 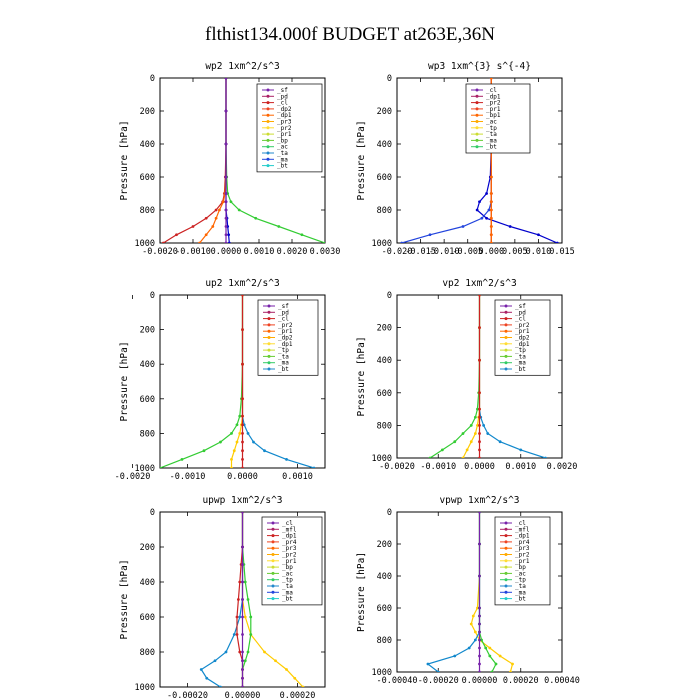 I want to click on legend-entry: _ta, so click(x=283, y=356).